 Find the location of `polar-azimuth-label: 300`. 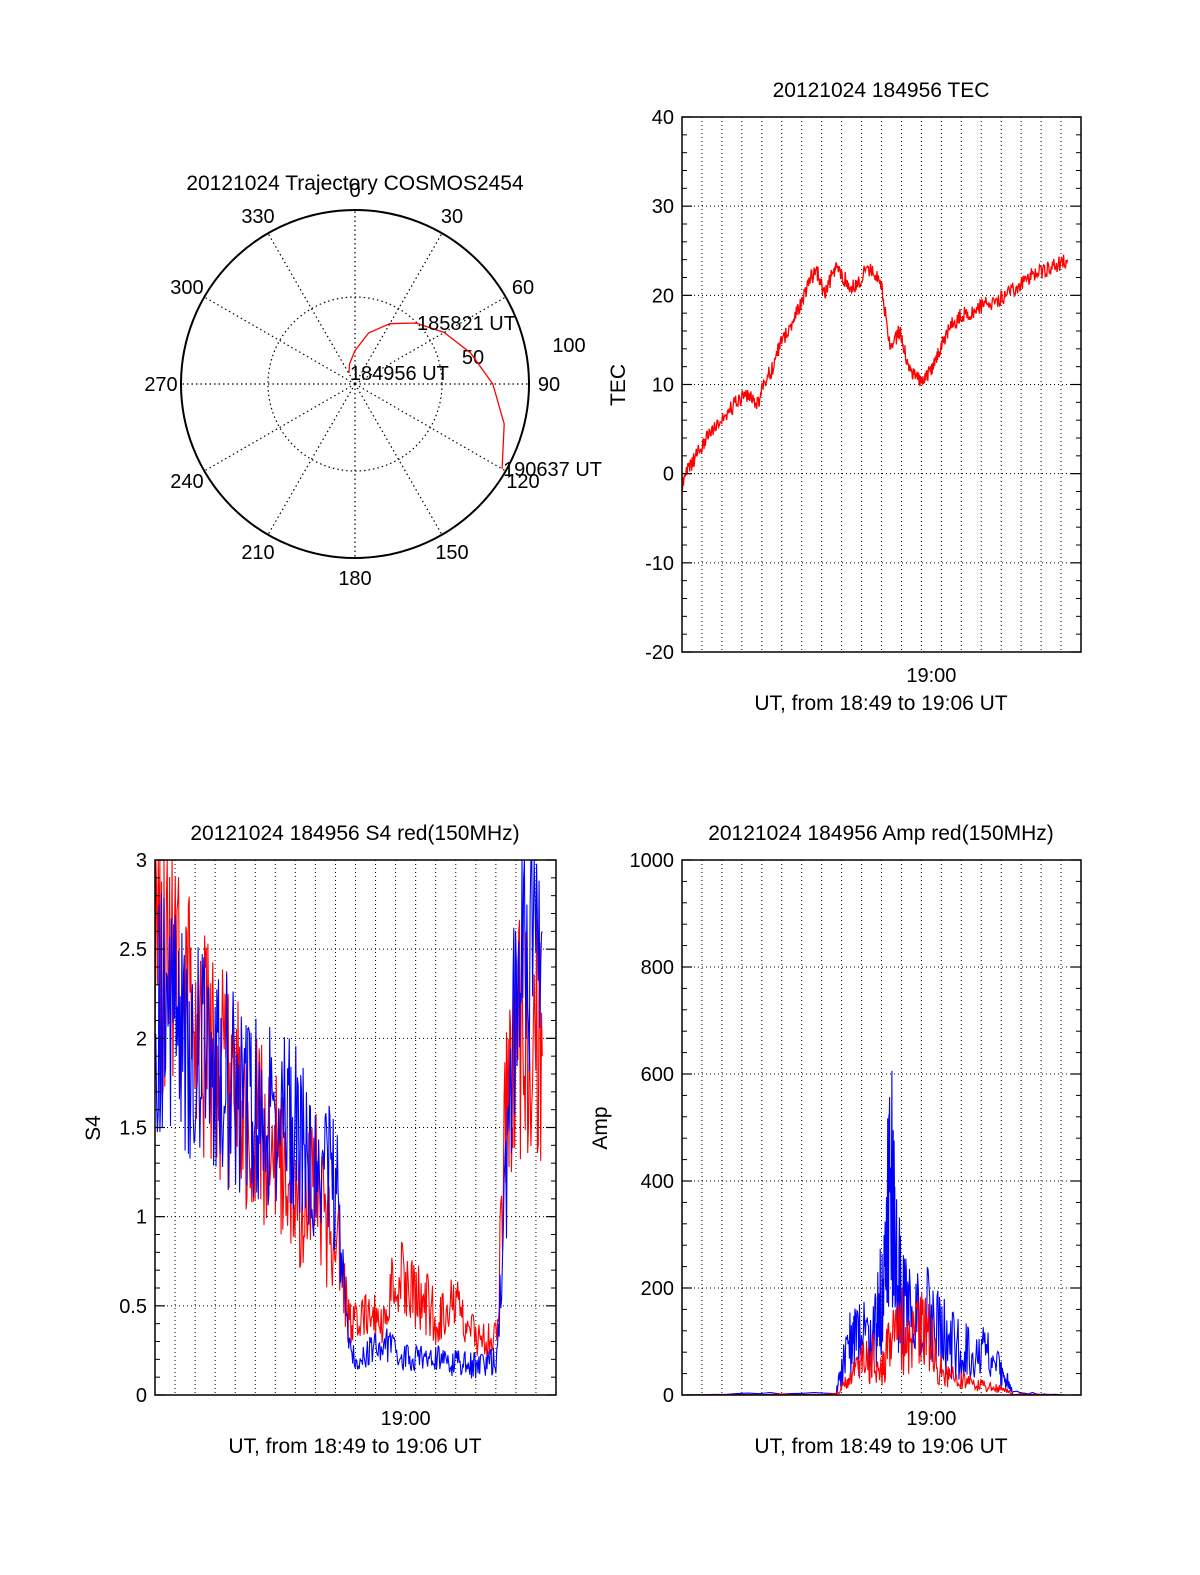

polar-azimuth-label: 300 is located at coordinates (186, 288).